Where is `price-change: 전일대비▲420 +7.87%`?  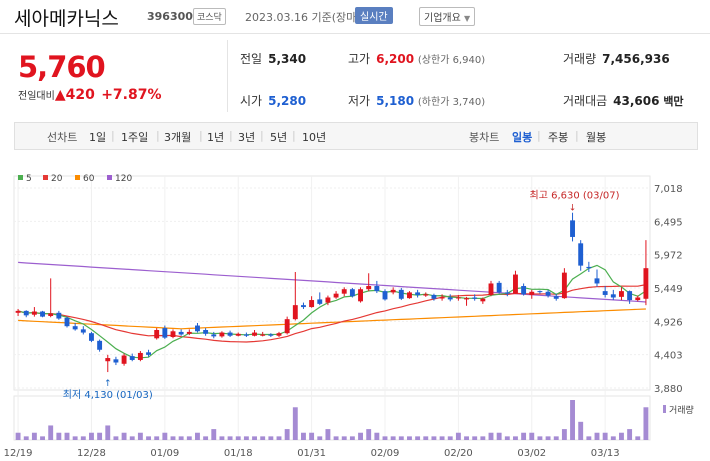 price-change: 전일대비▲420 +7.87% is located at coordinates (90, 95).